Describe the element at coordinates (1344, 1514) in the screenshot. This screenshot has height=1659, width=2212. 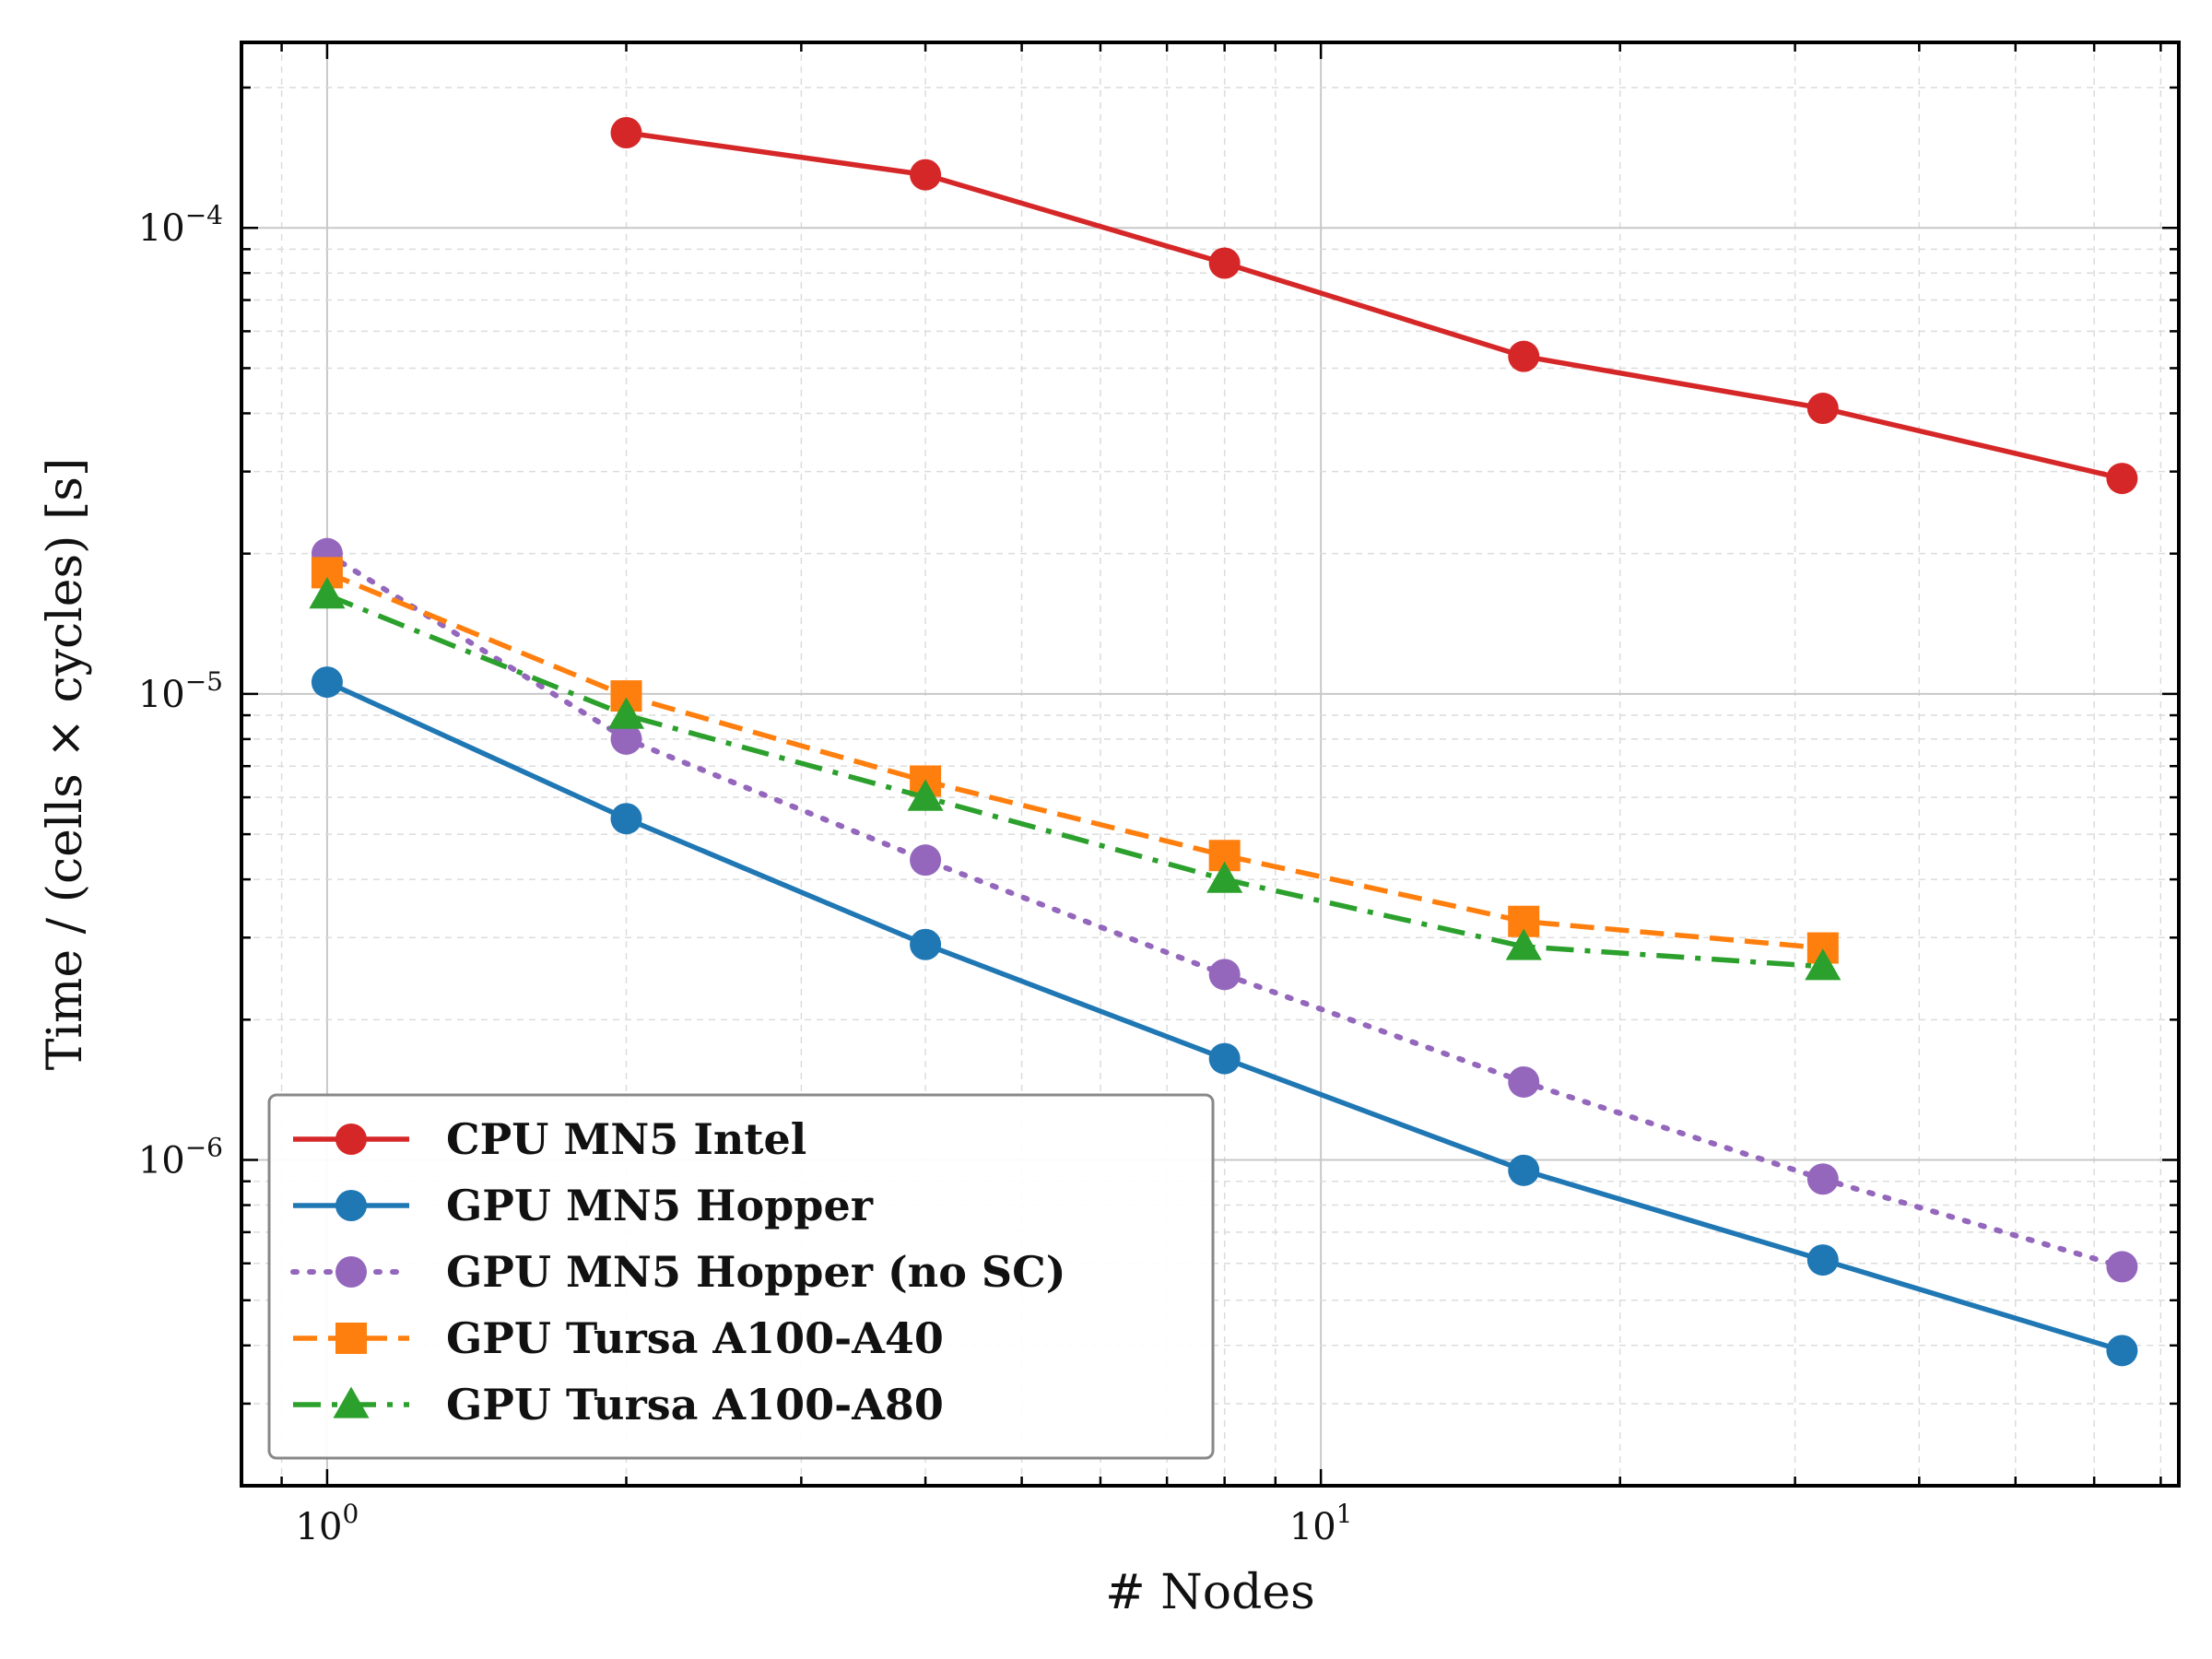
I see `x-tick-exponent: 1` at that location.